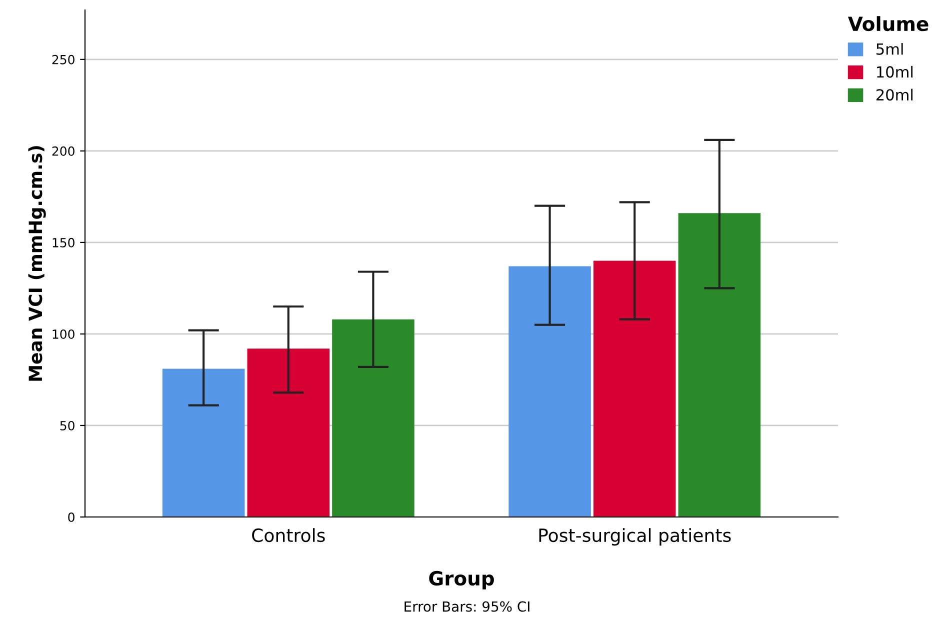  I want to click on y-tick-label: 200, so click(63, 151).